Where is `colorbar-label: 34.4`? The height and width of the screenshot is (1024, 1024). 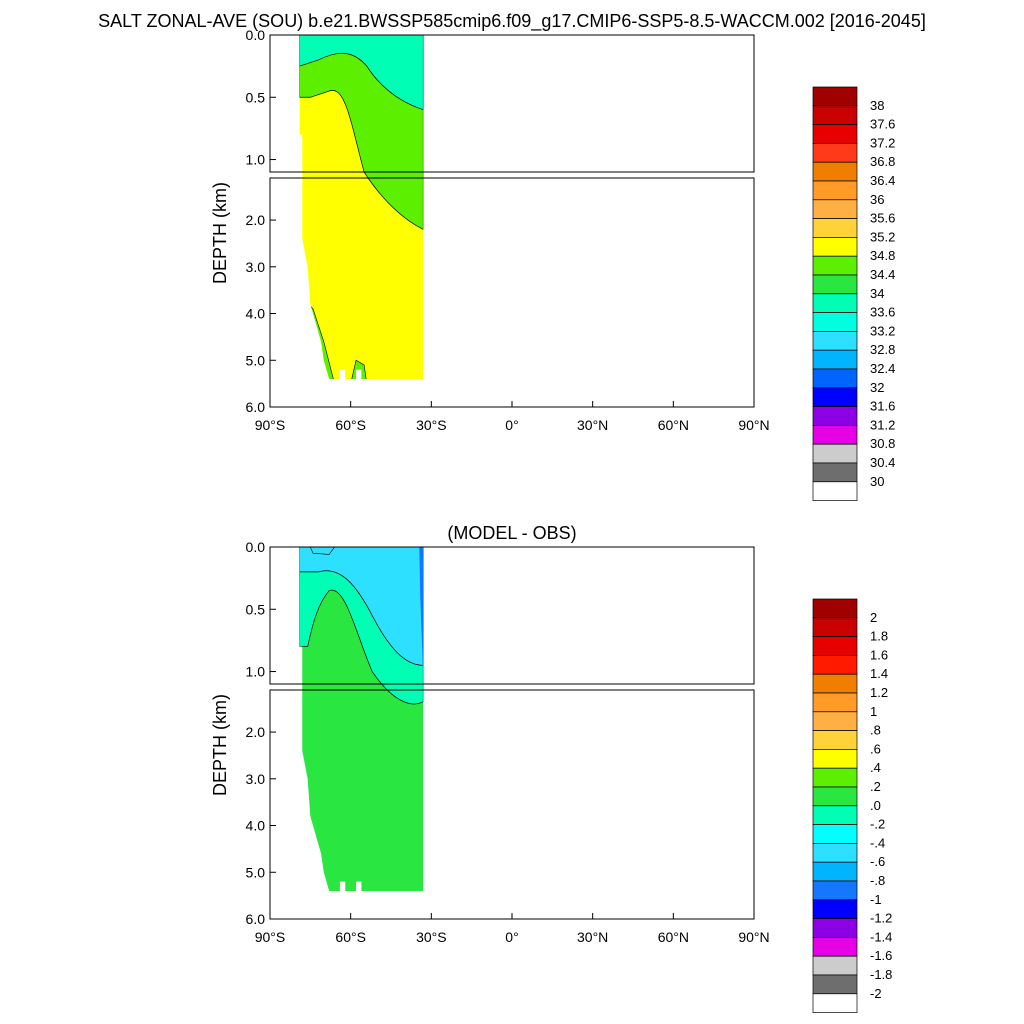 colorbar-label: 34.4 is located at coordinates (882, 274).